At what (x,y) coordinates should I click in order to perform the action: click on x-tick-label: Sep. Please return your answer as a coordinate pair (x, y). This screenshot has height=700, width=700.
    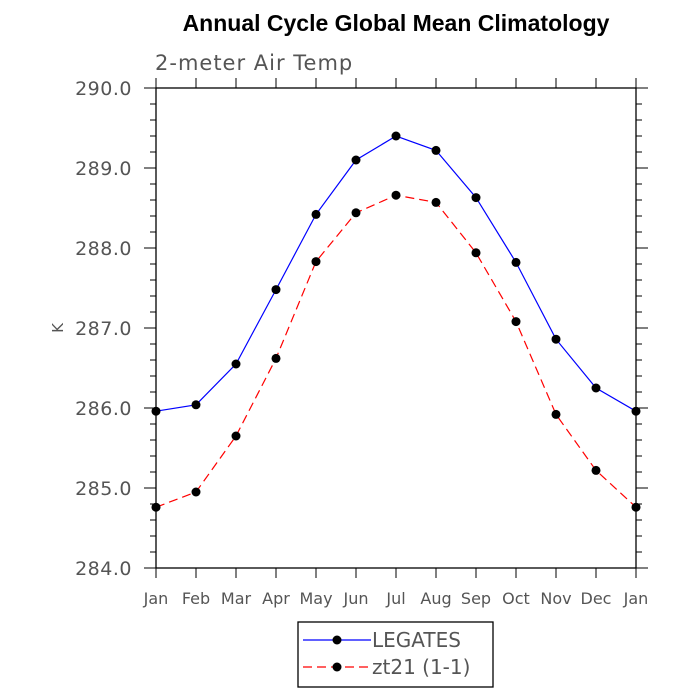
    Looking at the image, I should click on (476, 598).